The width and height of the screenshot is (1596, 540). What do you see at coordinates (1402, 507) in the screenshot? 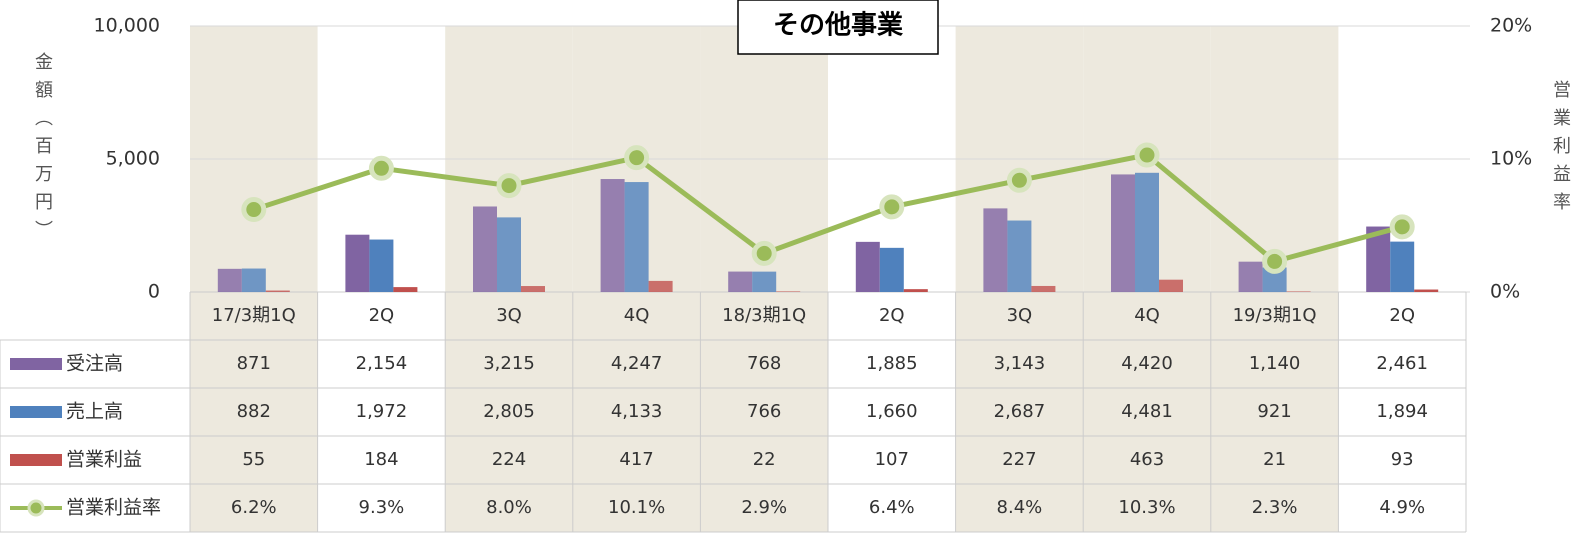
I see `table-cell: 4.9%` at bounding box center [1402, 507].